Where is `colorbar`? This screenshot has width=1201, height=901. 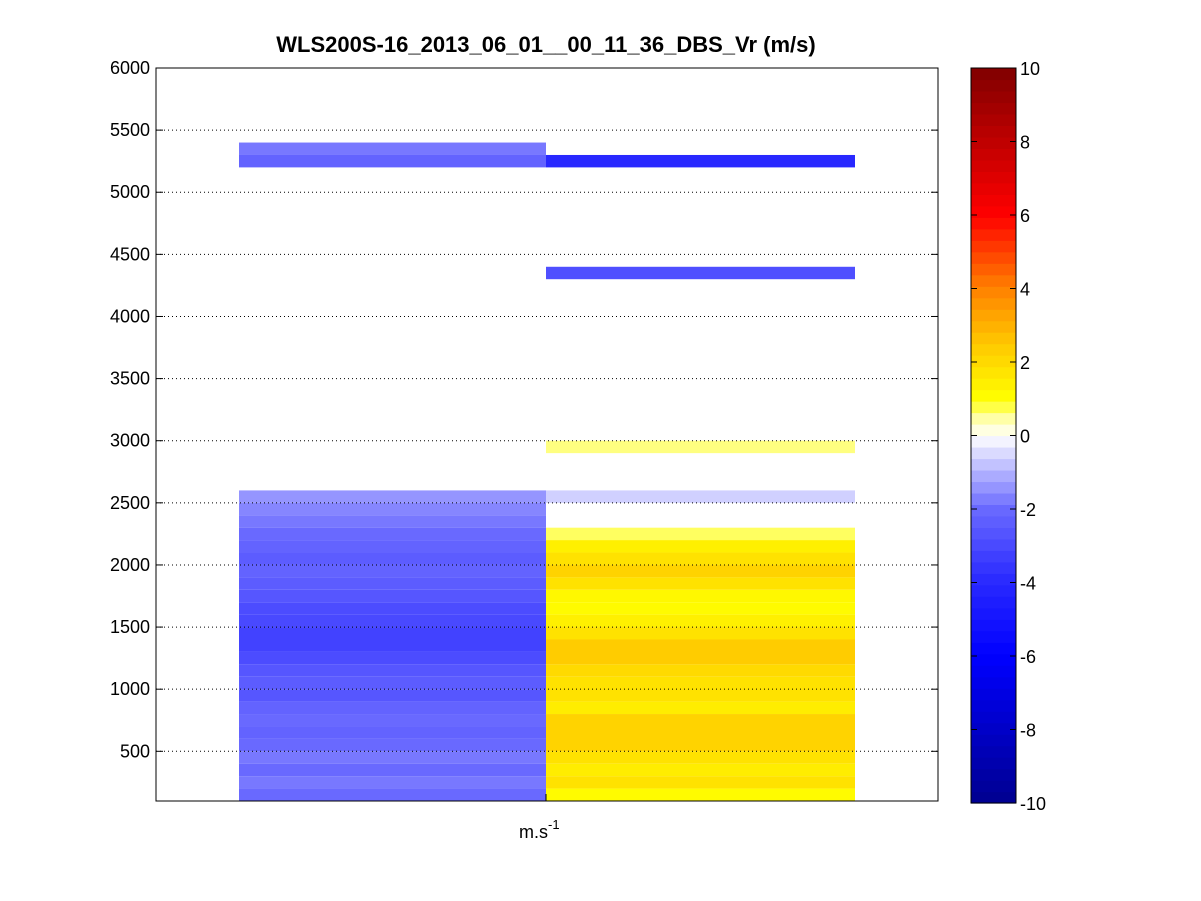 colorbar is located at coordinates (993, 436).